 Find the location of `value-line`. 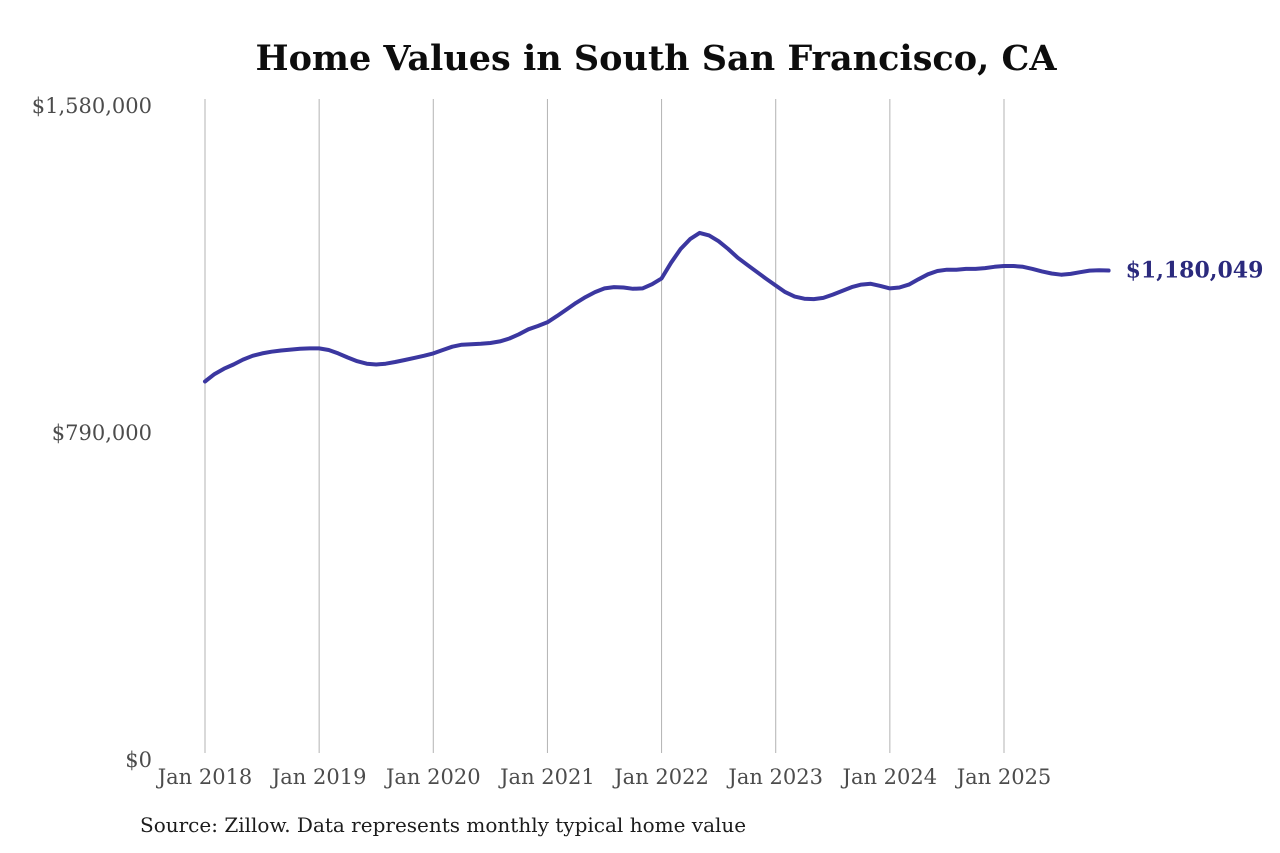

value-line is located at coordinates (657, 307).